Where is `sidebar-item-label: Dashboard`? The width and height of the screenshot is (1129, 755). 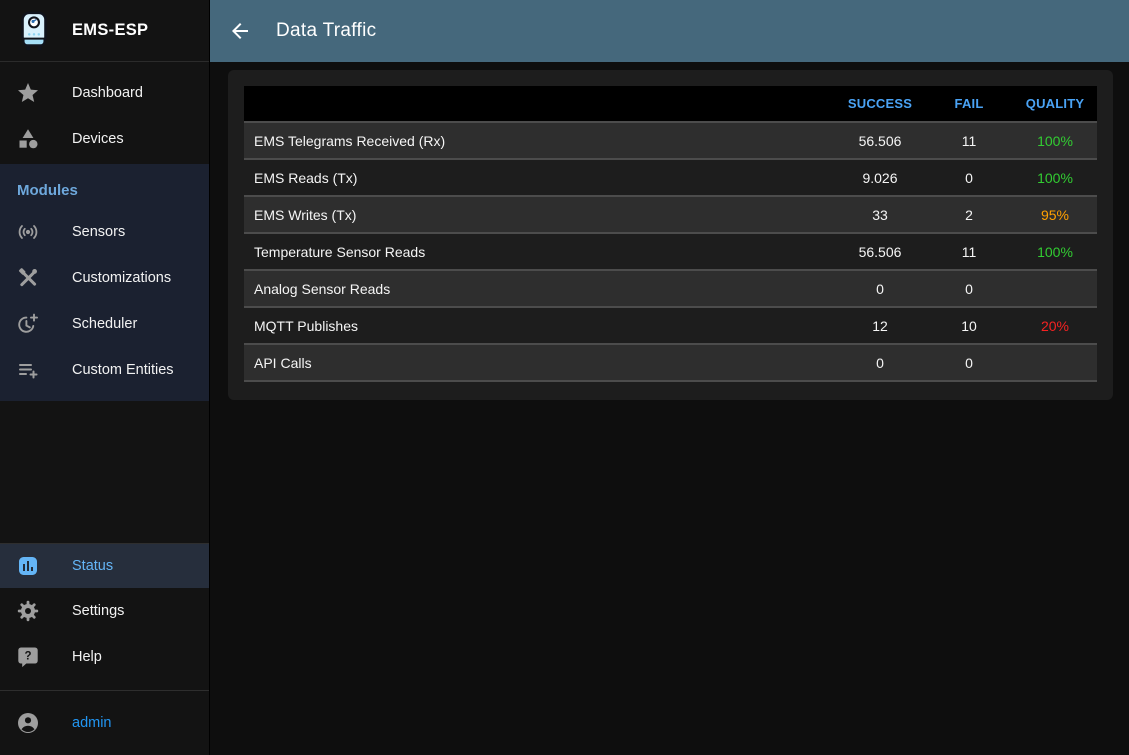 sidebar-item-label: Dashboard is located at coordinates (107, 93).